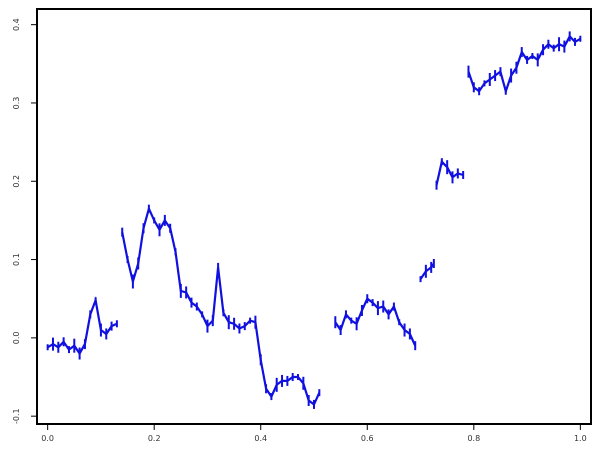  What do you see at coordinates (47, 438) in the screenshot?
I see `x-tick-label: 0.0` at bounding box center [47, 438].